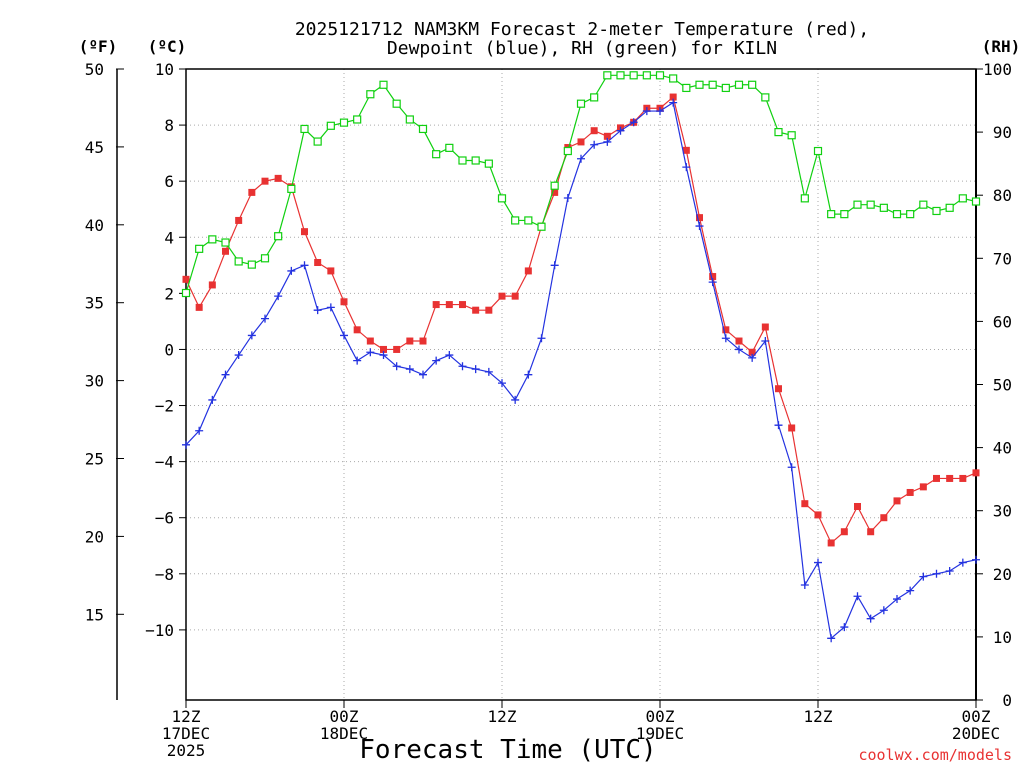 The image size is (1024, 768). Describe the element at coordinates (98, 46) in the screenshot. I see `fahrenheit-unit-label: (ºF)` at that location.